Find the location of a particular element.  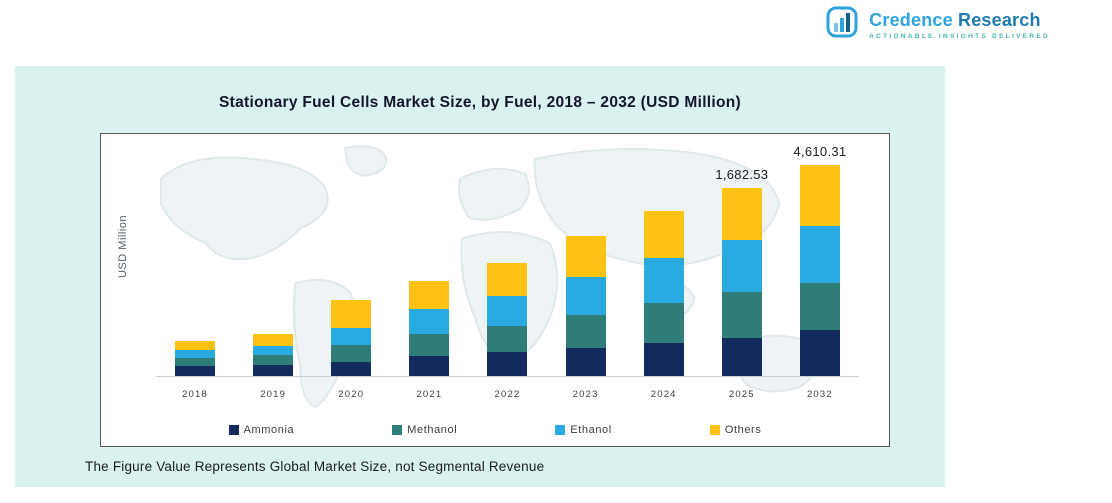

bar-2022 is located at coordinates (507, 253).